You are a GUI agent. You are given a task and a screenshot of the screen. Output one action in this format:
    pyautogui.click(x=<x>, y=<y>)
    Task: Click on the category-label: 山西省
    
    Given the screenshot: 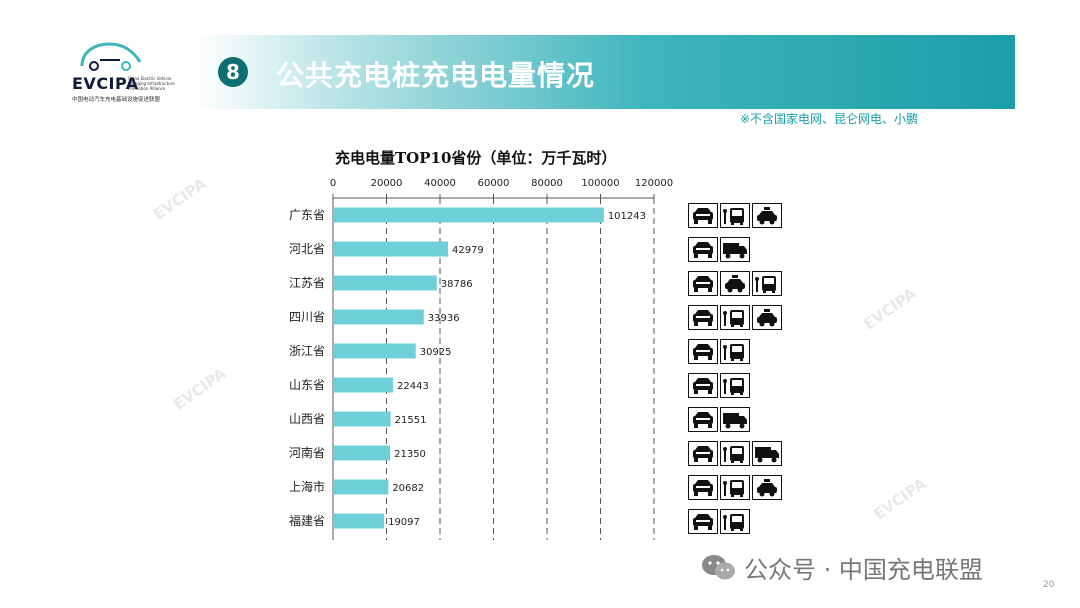 What is the action you would take?
    pyautogui.click(x=307, y=419)
    